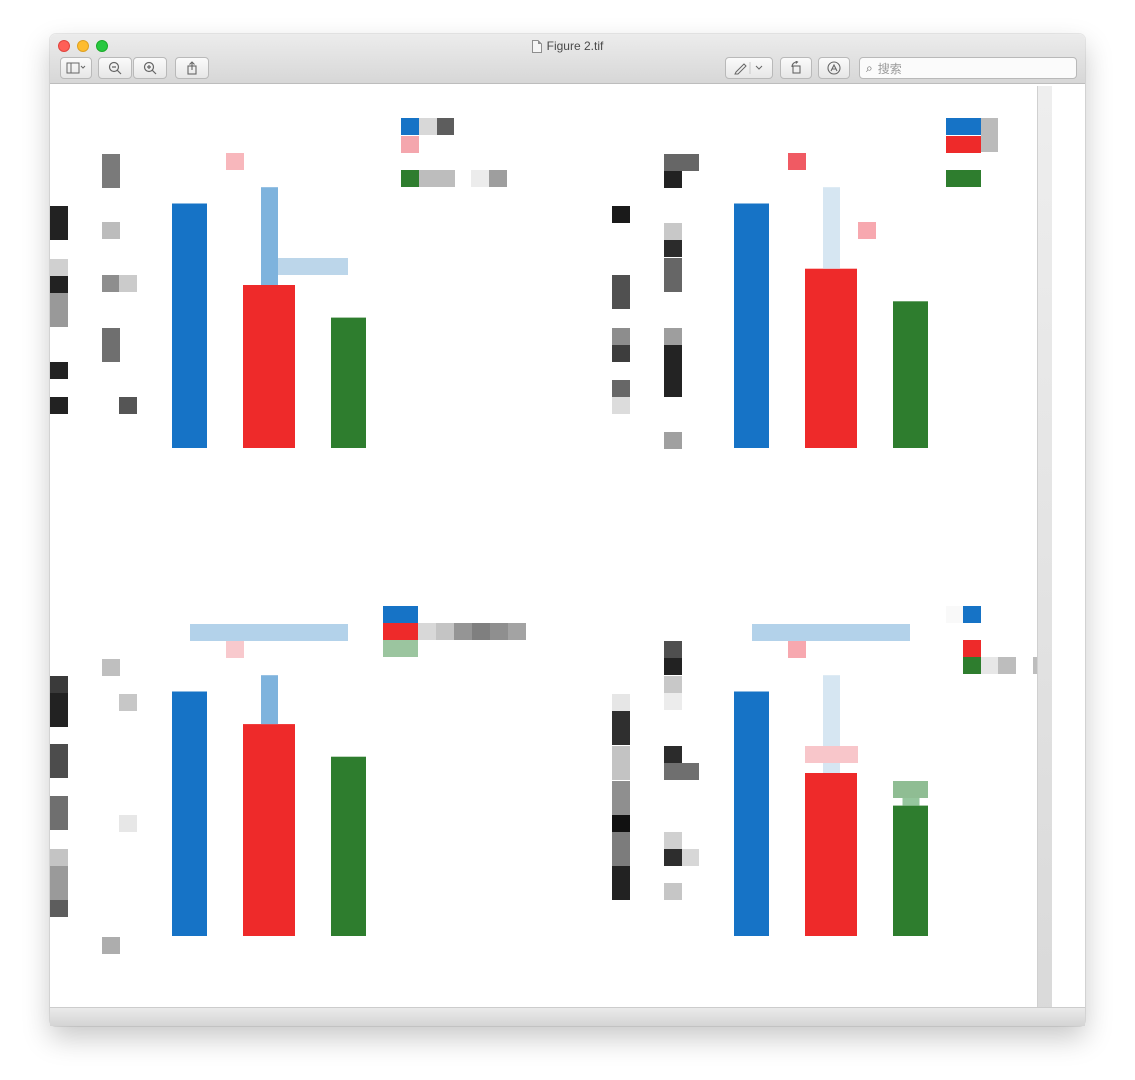  Describe the element at coordinates (536, 46) in the screenshot. I see `document-icon` at that location.